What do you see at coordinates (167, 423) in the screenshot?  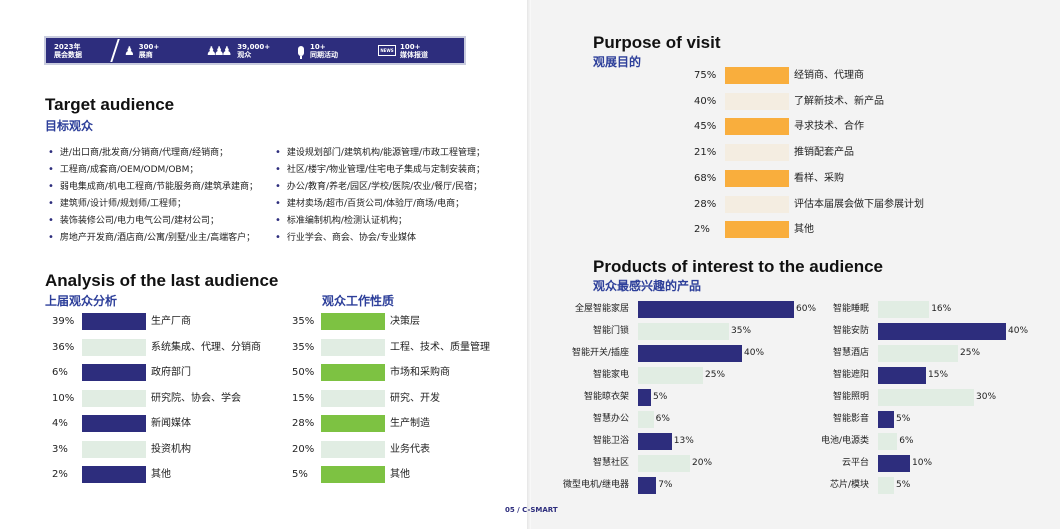 I see `chart-row: 4% 新闻媒体` at bounding box center [167, 423].